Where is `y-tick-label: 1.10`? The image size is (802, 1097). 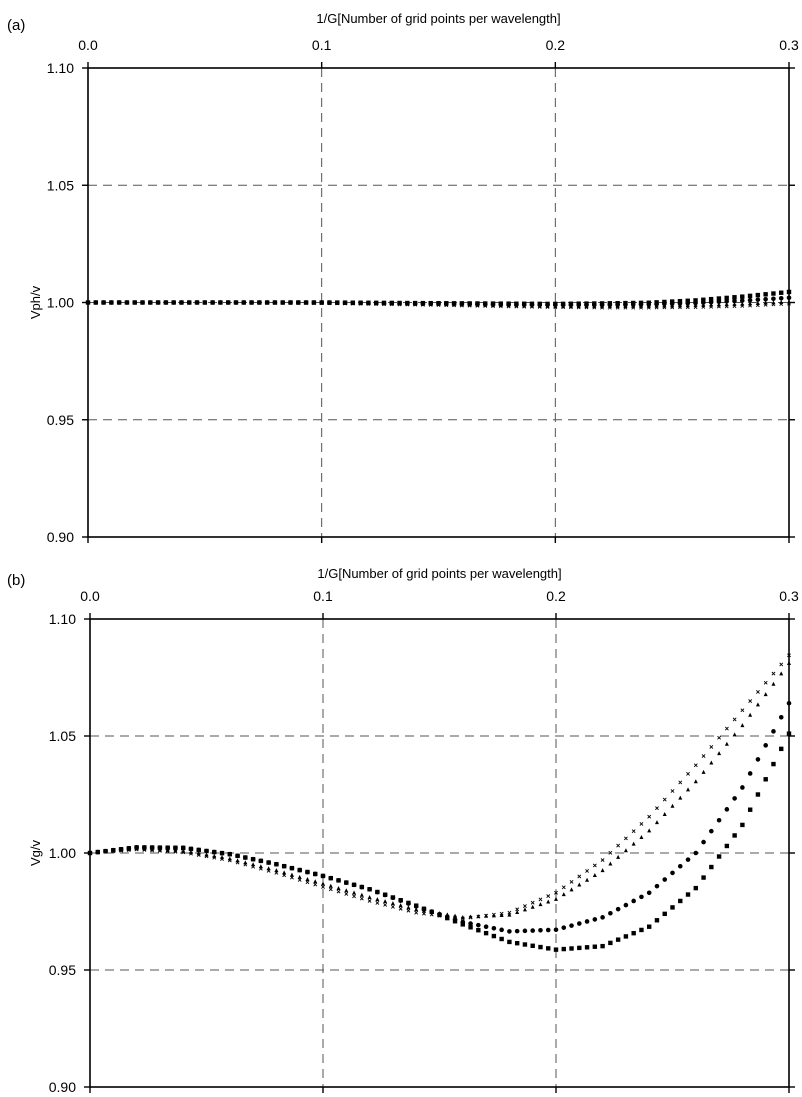
y-tick-label: 1.10 is located at coordinates (60, 68).